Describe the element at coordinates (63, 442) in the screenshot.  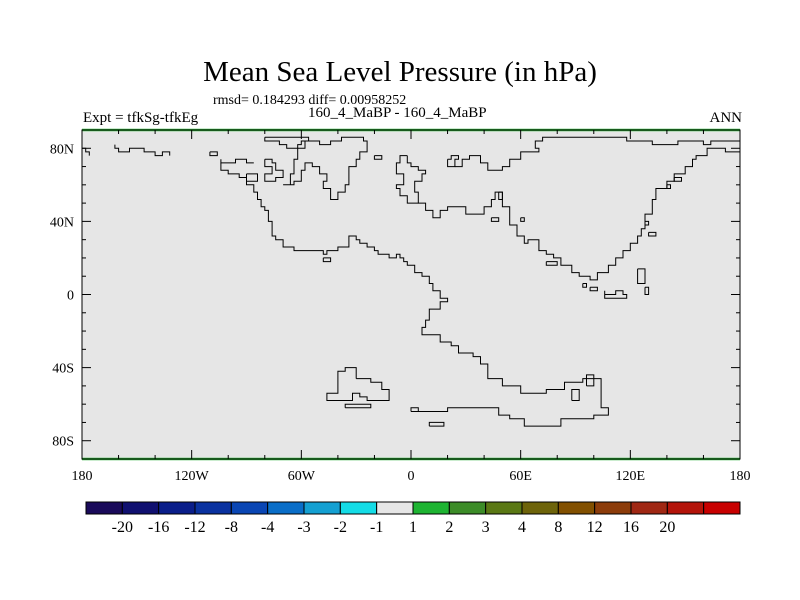
I see `y-tick-label: 80S` at that location.